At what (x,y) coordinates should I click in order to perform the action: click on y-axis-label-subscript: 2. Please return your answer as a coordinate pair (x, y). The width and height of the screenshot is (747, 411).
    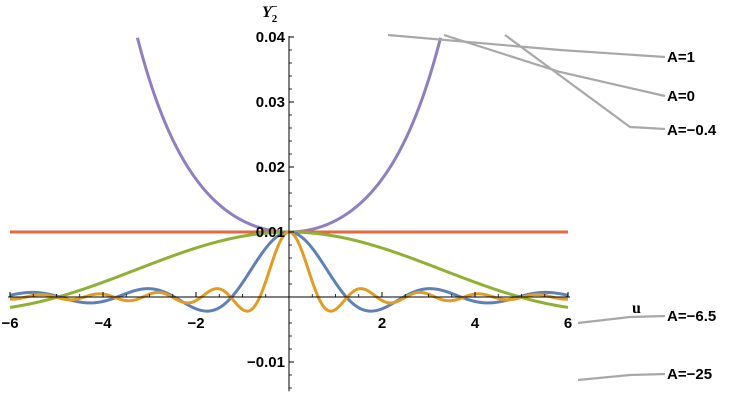
    Looking at the image, I should click on (275, 19).